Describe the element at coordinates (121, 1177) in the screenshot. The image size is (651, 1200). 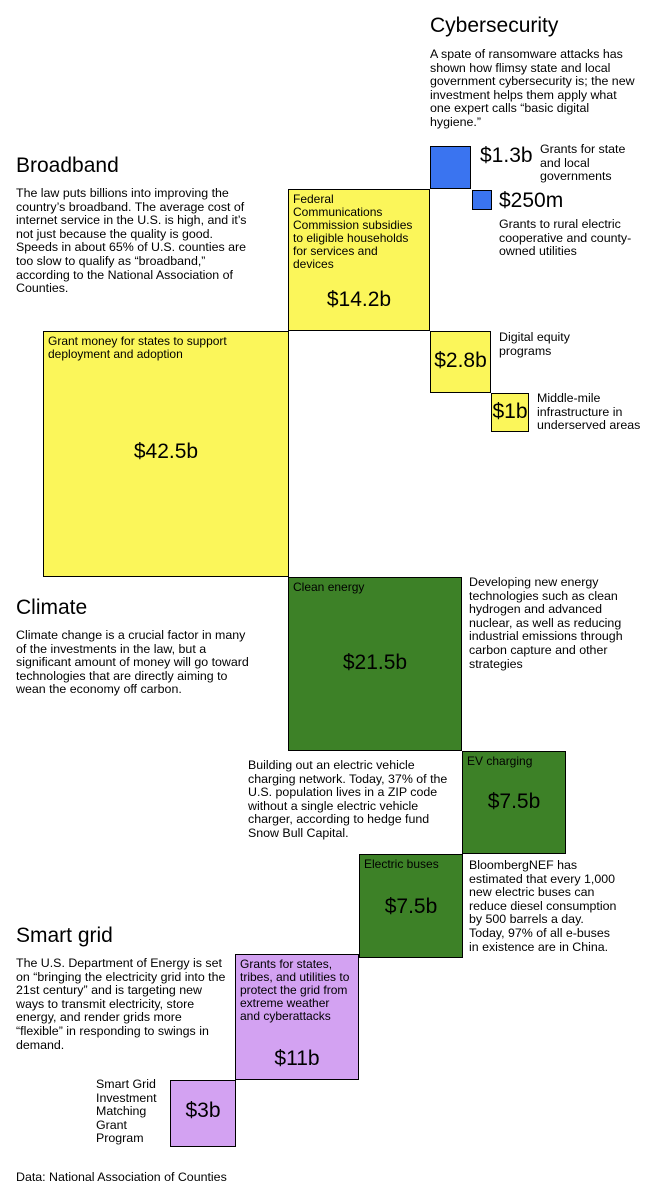
I see `source-note: Data: National Association of Counties` at that location.